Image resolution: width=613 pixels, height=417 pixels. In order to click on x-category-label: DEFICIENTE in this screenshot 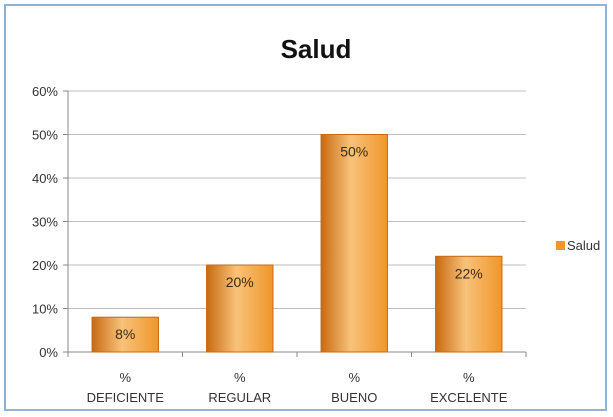, I will do `click(126, 397)`.